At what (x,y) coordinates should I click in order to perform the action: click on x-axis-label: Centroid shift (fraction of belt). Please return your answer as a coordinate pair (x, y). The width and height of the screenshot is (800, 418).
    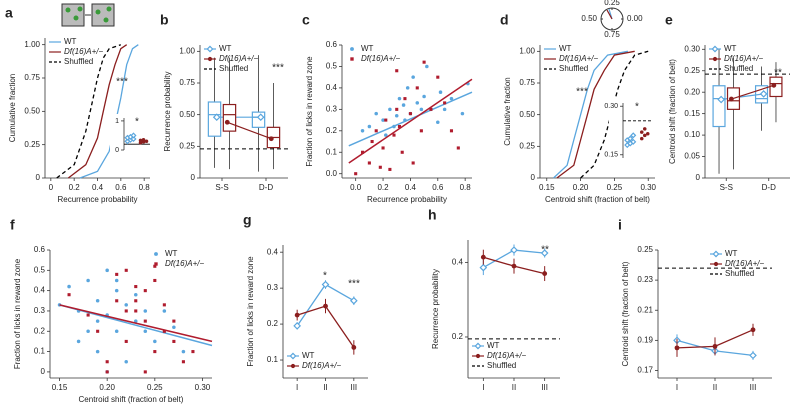
    Looking at the image, I should click on (597, 199).